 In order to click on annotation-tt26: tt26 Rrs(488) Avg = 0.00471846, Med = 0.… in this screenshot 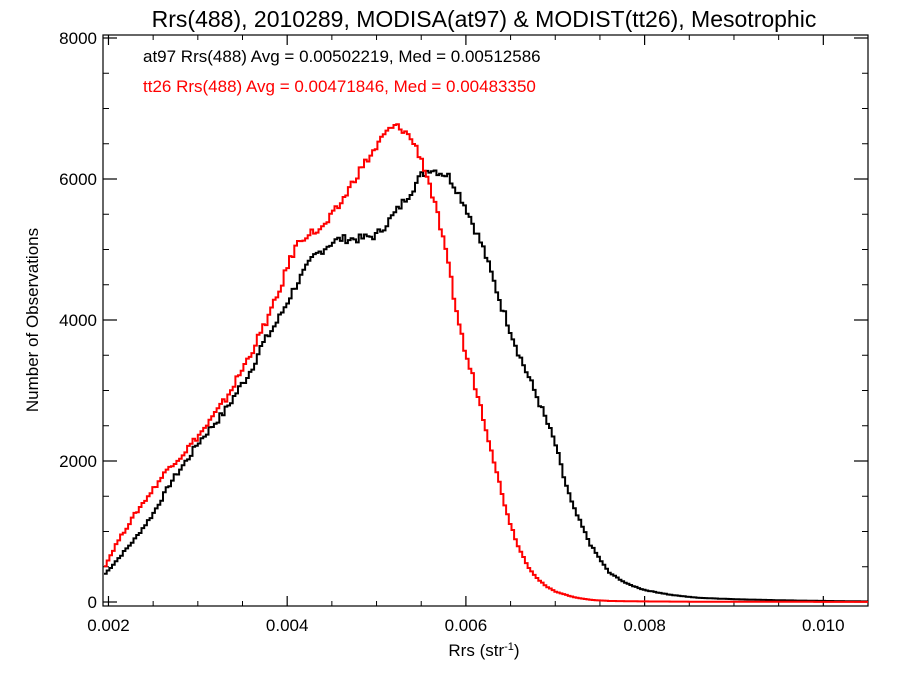, I will do `click(339, 86)`.